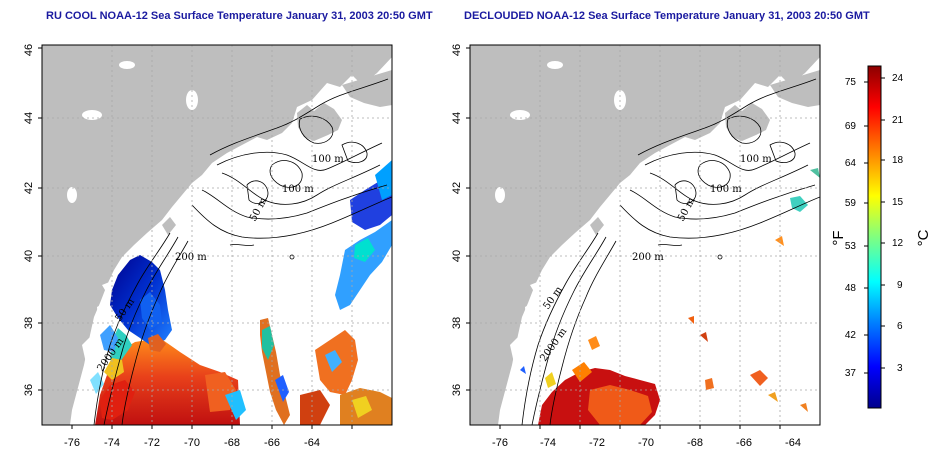  What do you see at coordinates (457, 390) in the screenshot?
I see `right-y-tick: 36` at bounding box center [457, 390].